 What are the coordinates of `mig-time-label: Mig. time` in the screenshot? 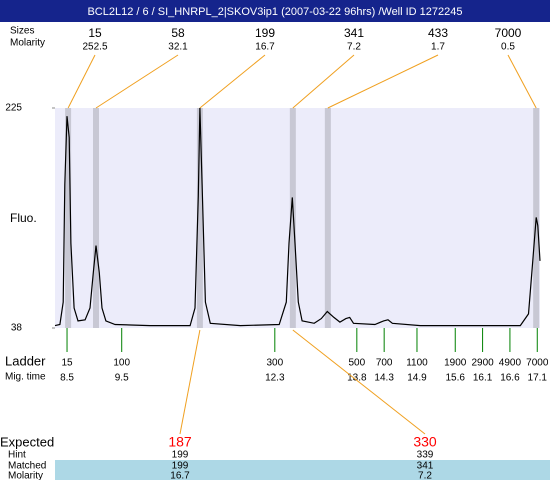 It's located at (25, 377).